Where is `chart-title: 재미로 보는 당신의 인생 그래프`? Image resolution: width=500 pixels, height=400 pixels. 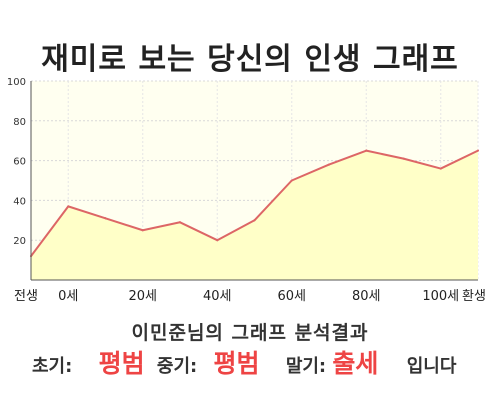
chart-title: 재미로 보는 당신의 인생 그래프 is located at coordinates (250, 59).